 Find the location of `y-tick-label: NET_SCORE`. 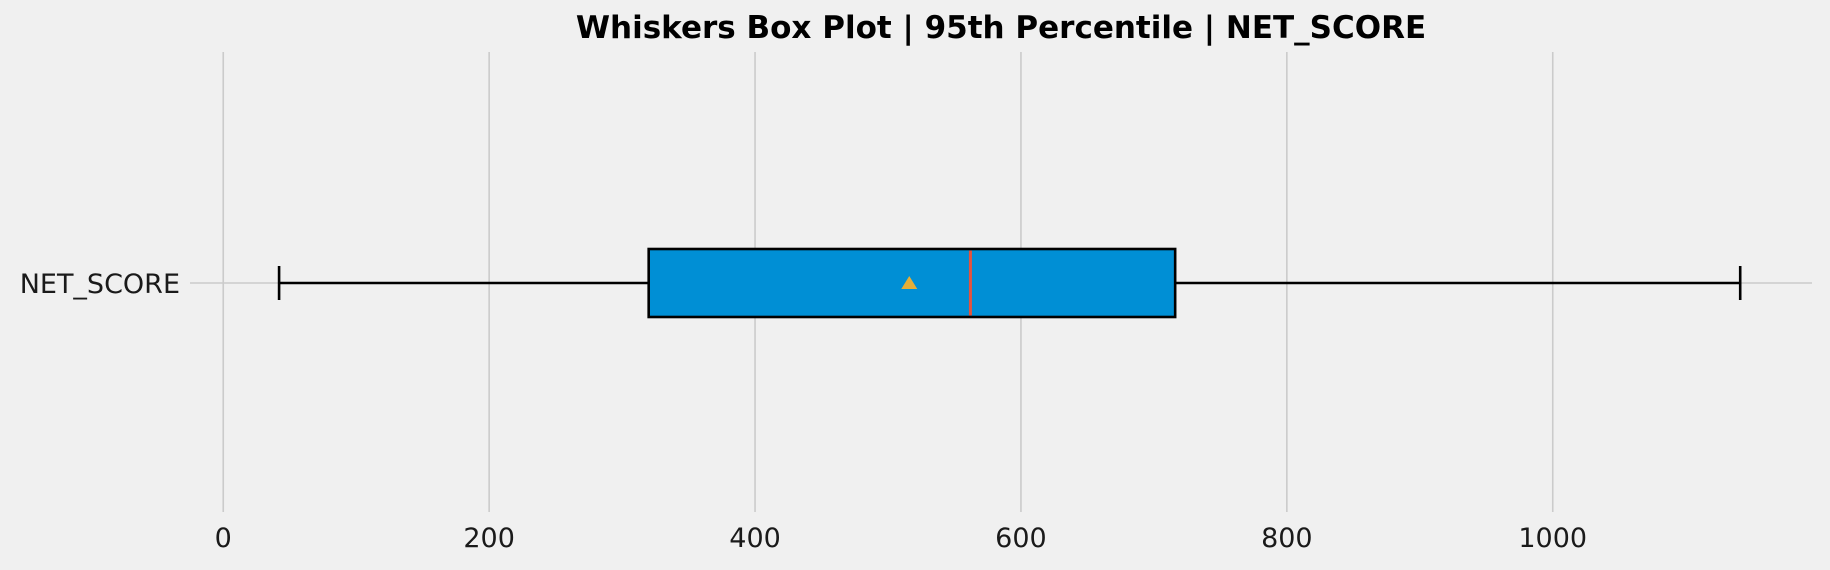

y-tick-label: NET_SCORE is located at coordinates (100, 284).